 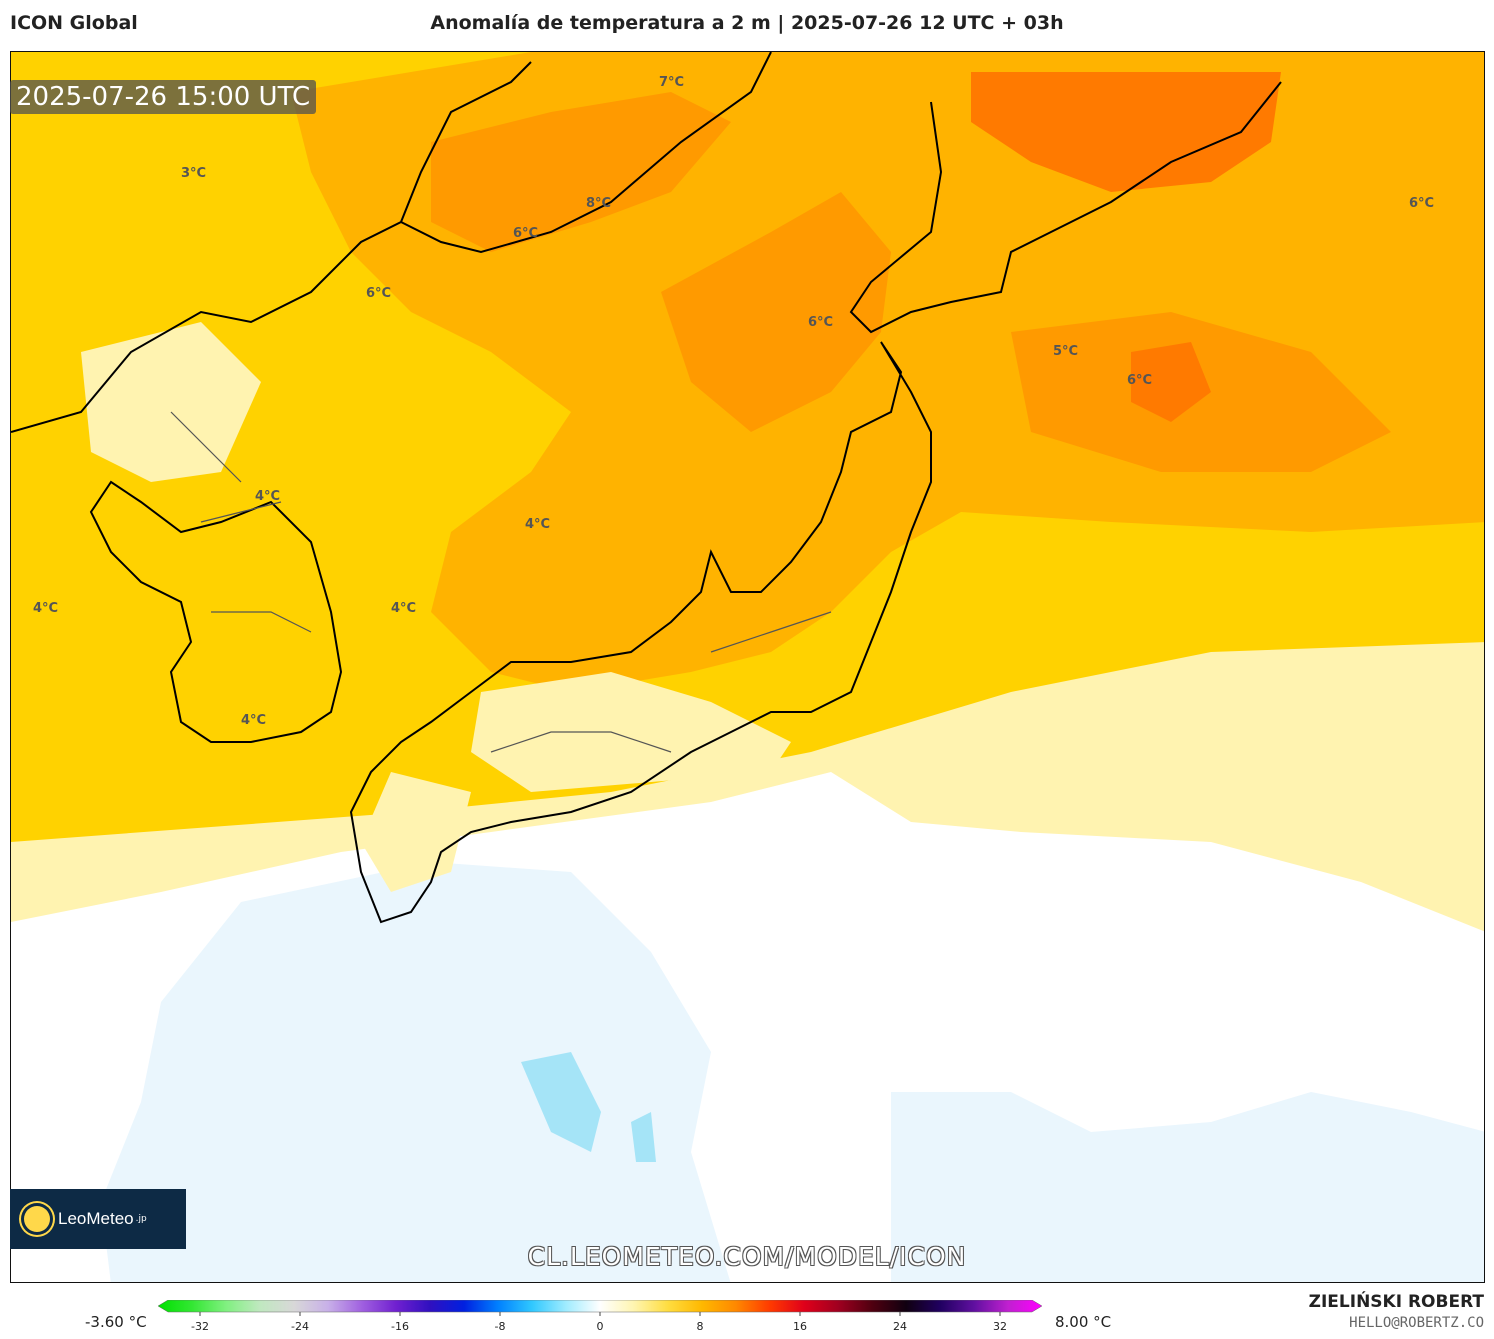 What do you see at coordinates (37, 1219) in the screenshot?
I see `sun-icon` at bounding box center [37, 1219].